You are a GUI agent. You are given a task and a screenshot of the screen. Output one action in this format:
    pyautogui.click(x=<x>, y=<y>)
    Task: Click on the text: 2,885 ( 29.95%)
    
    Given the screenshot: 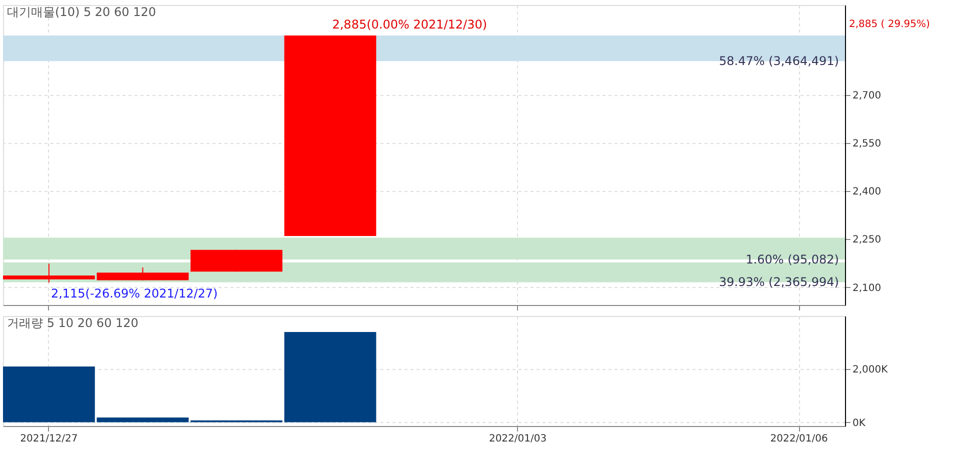 What is the action you would take?
    pyautogui.click(x=889, y=24)
    